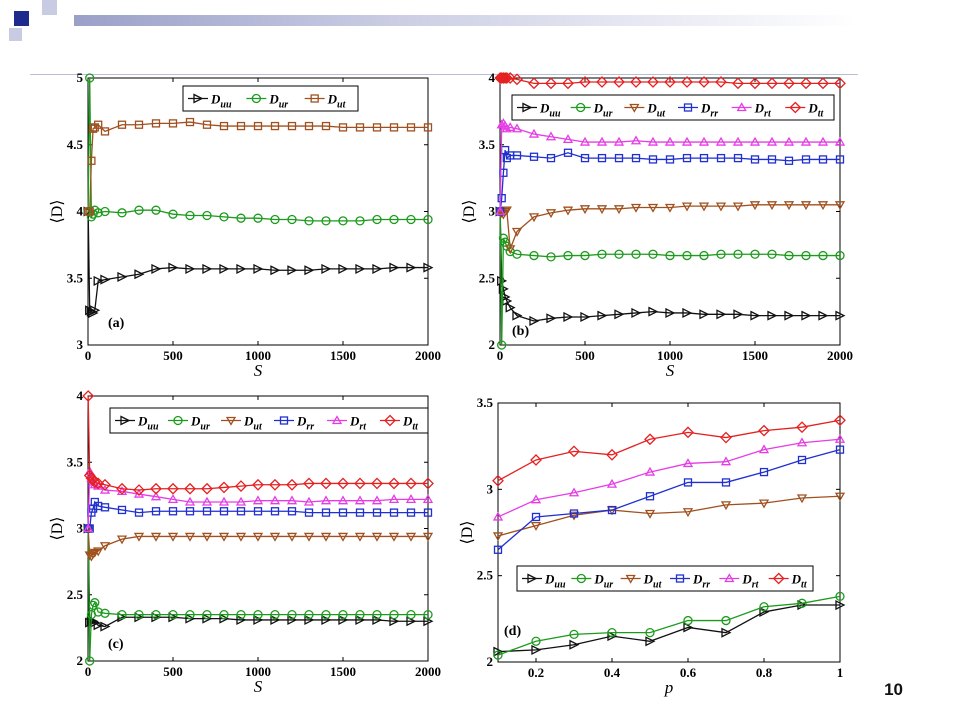 This screenshot has width=960, height=720. I want to click on panel-label: (d), so click(512, 631).